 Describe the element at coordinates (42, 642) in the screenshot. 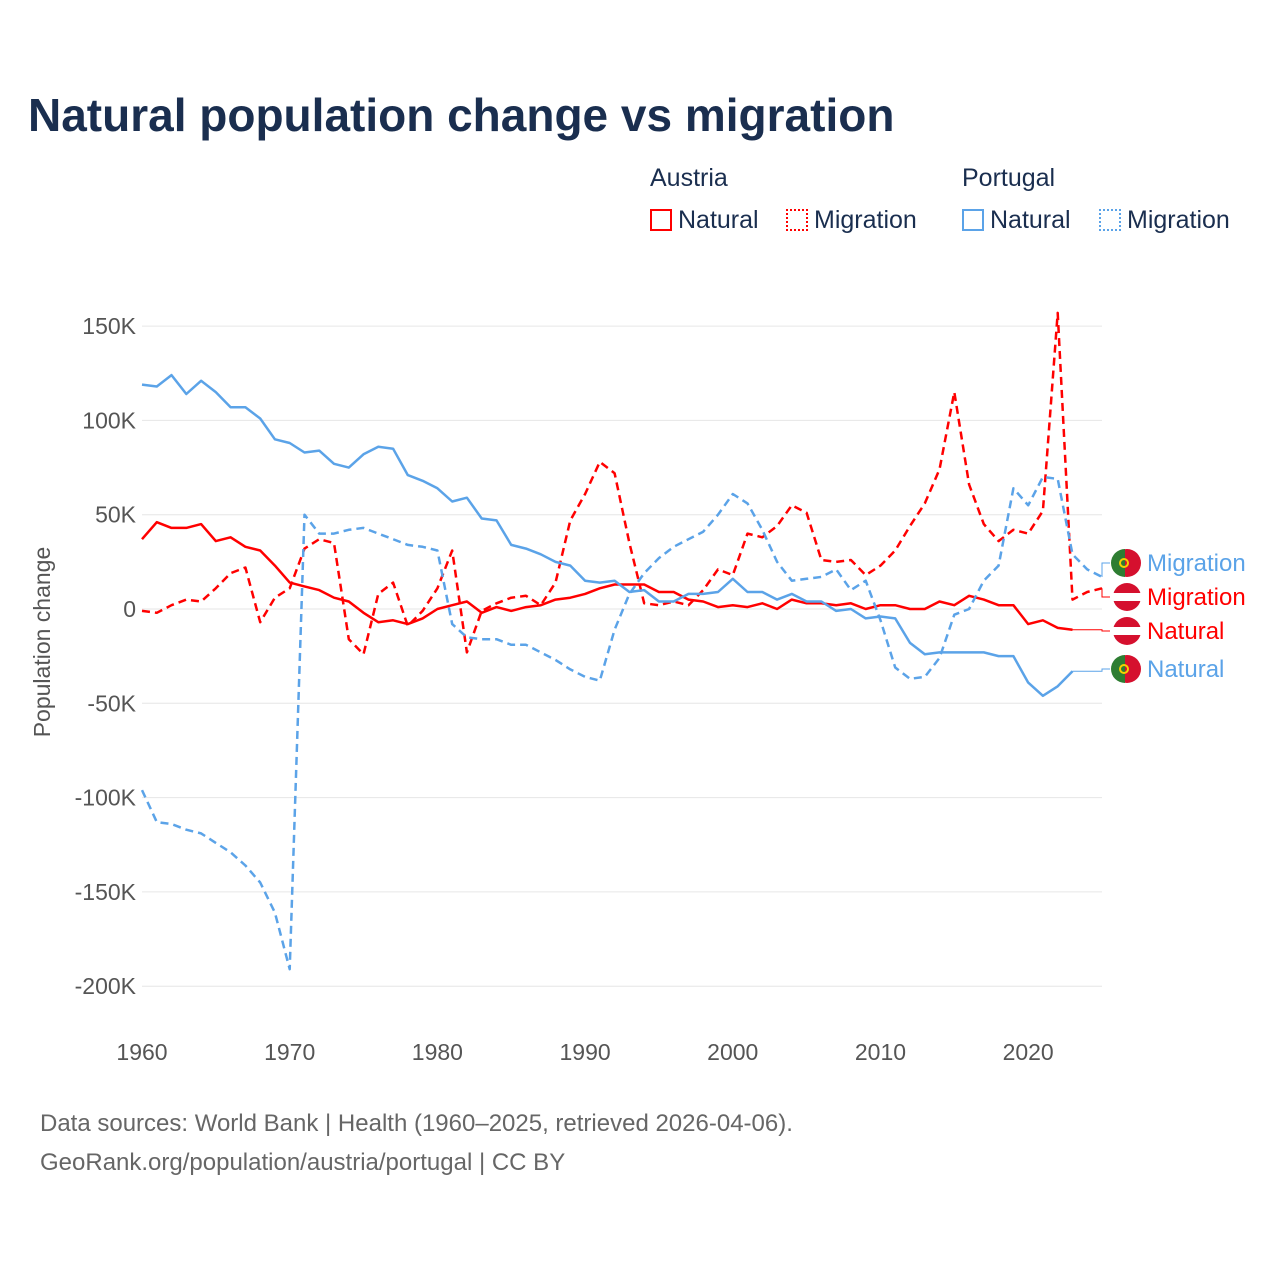

I see `y-axis-label: Population change` at that location.